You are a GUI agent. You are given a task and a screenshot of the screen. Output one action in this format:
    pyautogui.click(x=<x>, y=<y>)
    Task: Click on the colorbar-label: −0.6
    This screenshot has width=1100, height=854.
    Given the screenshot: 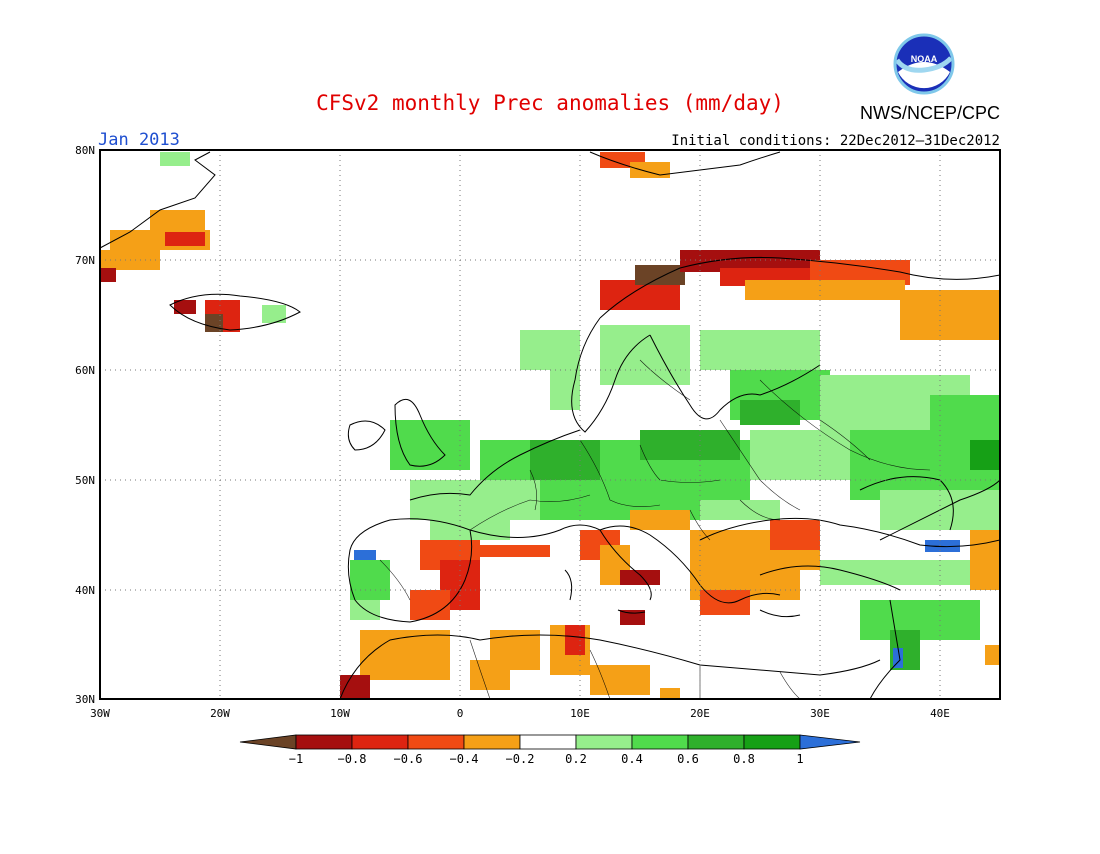 What is the action you would take?
    pyautogui.click(x=408, y=759)
    